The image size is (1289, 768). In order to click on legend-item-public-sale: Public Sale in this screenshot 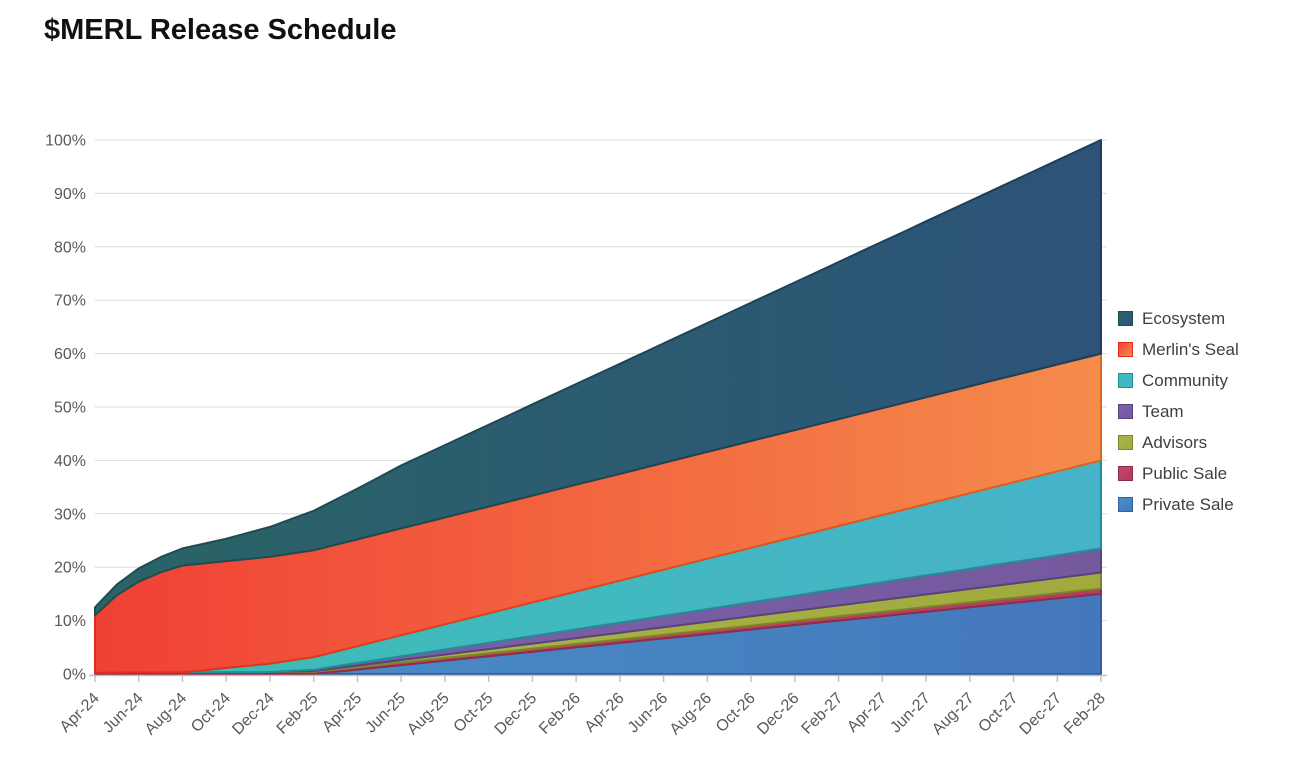, I will do `click(1178, 473)`.